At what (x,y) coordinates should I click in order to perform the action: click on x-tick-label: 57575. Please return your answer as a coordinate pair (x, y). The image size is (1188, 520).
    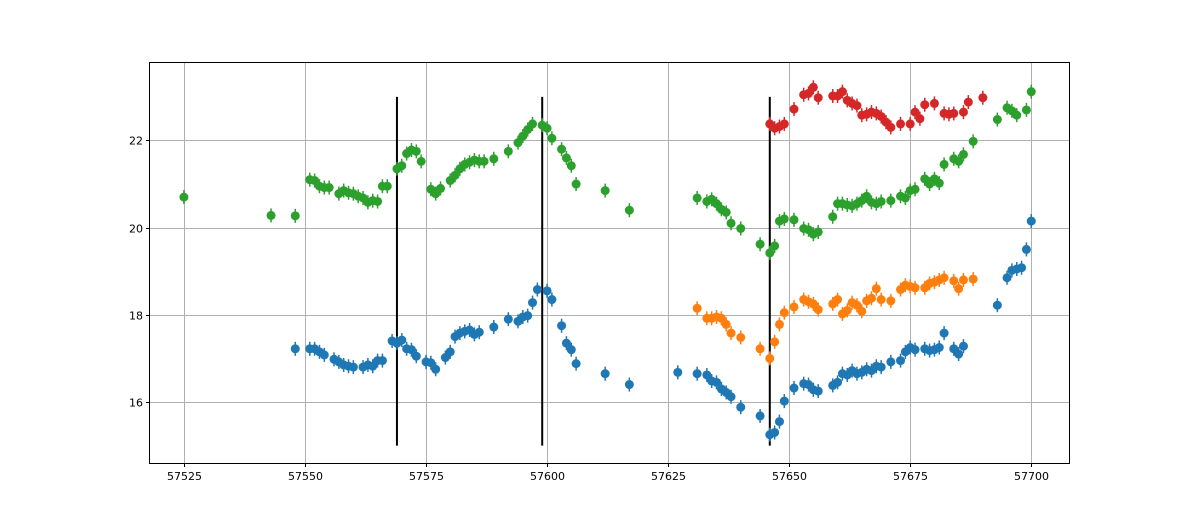
    Looking at the image, I should click on (426, 476).